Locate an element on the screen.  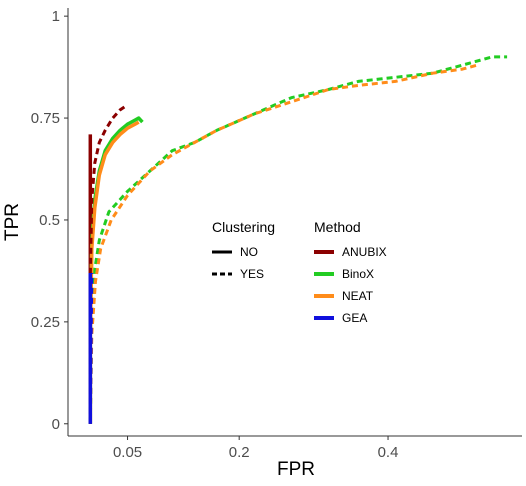
x-axis-title: FPR is located at coordinates (296, 469).